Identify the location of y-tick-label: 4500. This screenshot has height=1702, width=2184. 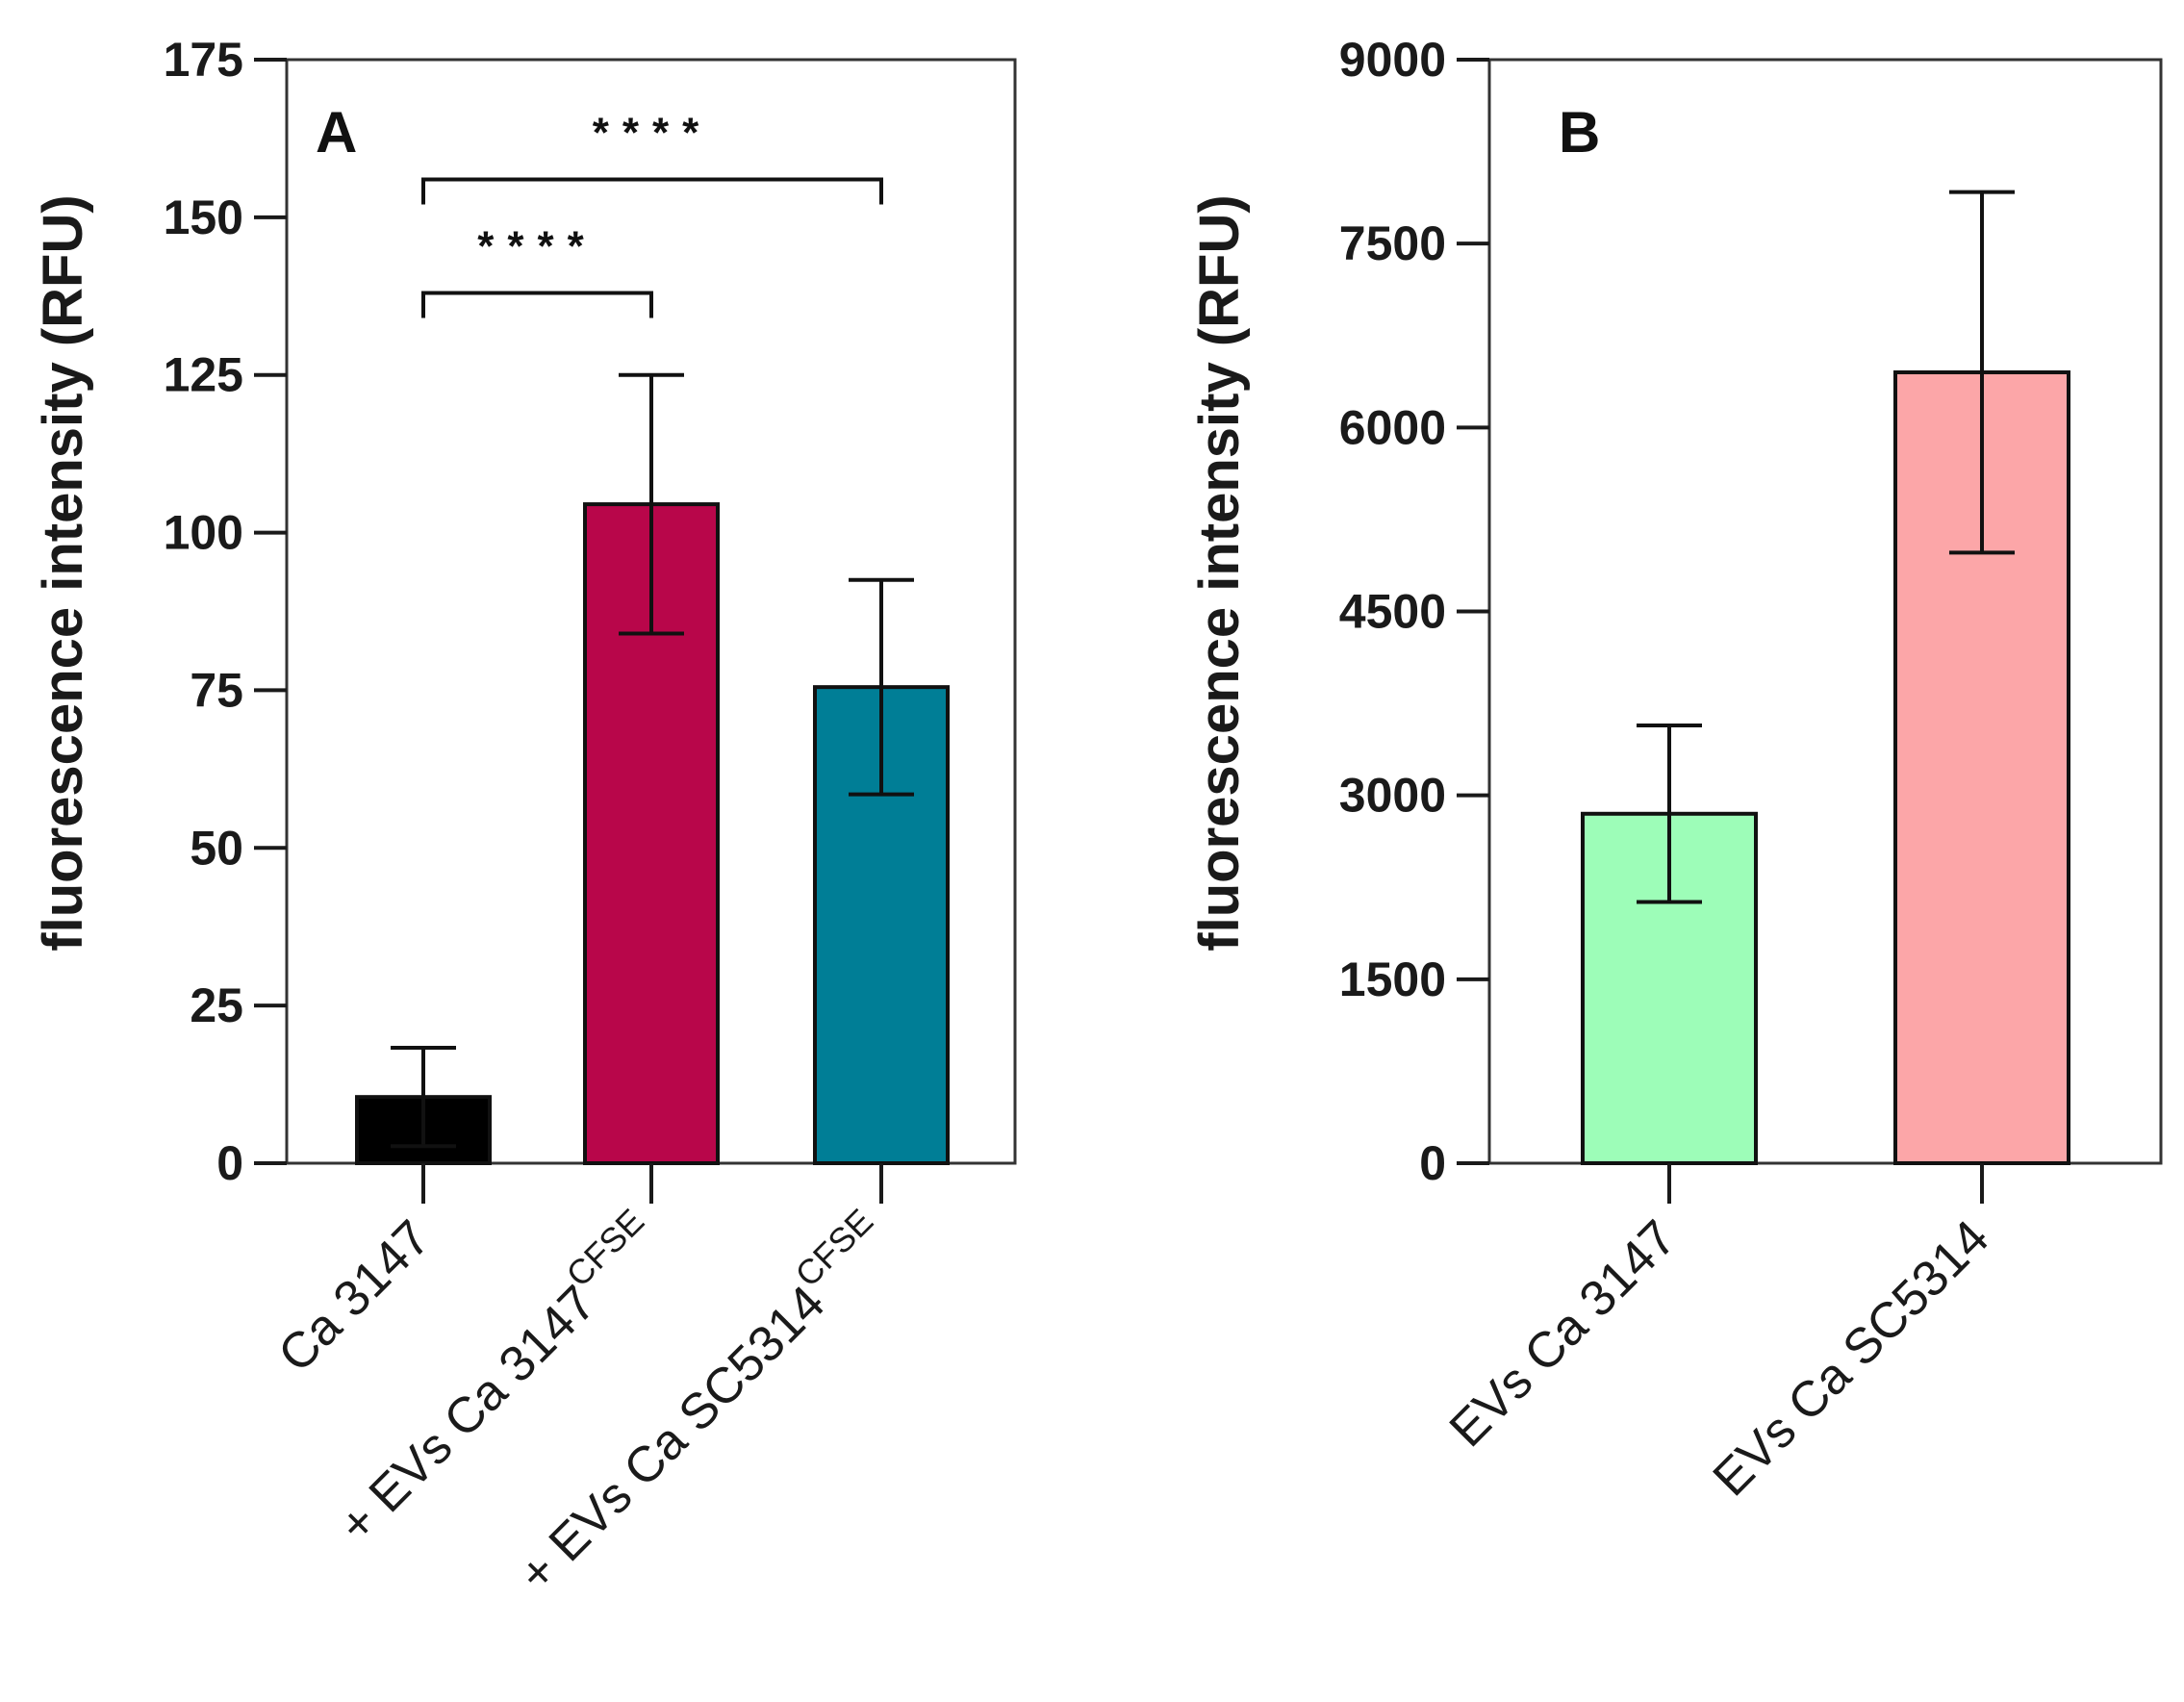
(1393, 612).